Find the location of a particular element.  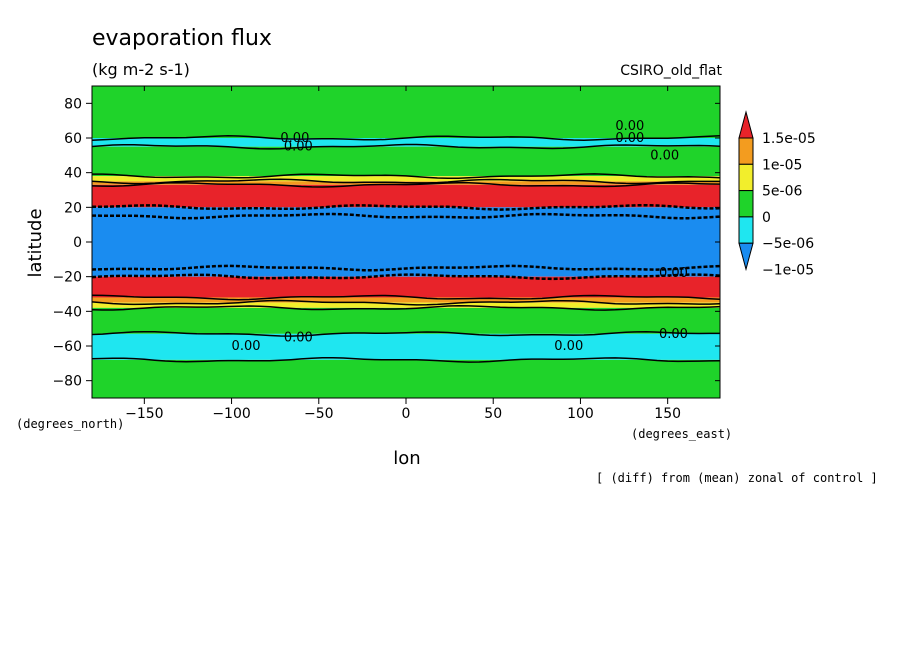

x-units-label: (degrees_east) is located at coordinates (681, 434).